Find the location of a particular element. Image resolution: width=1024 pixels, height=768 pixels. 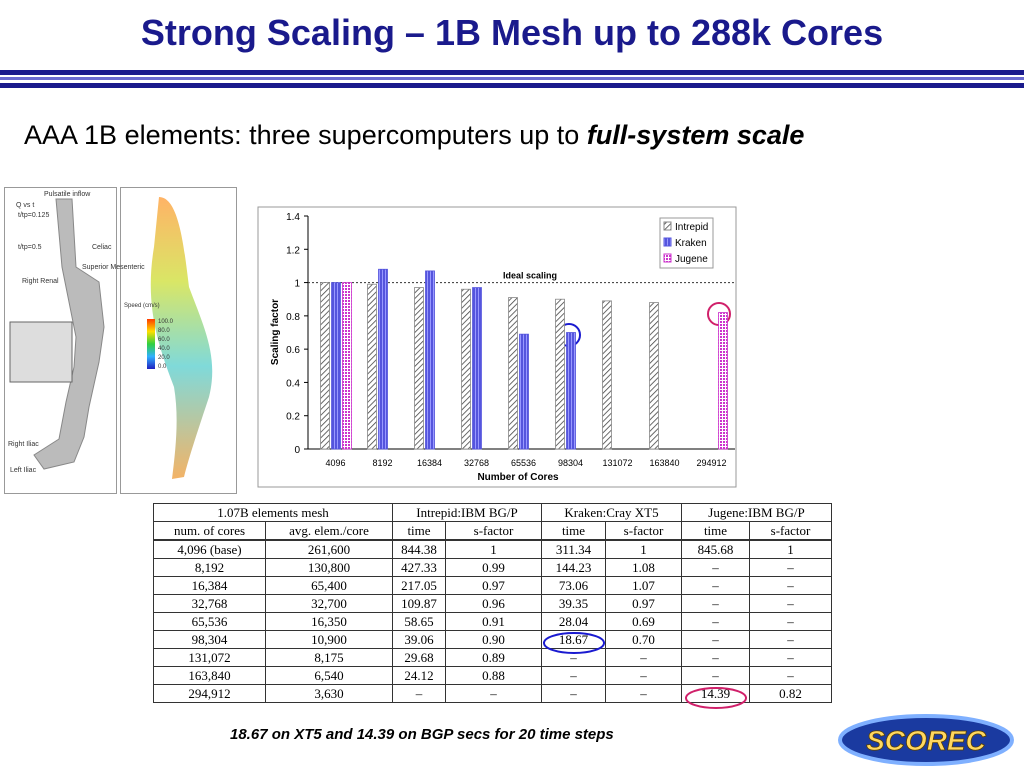

x-tick-label: 32768 is located at coordinates (476, 463).